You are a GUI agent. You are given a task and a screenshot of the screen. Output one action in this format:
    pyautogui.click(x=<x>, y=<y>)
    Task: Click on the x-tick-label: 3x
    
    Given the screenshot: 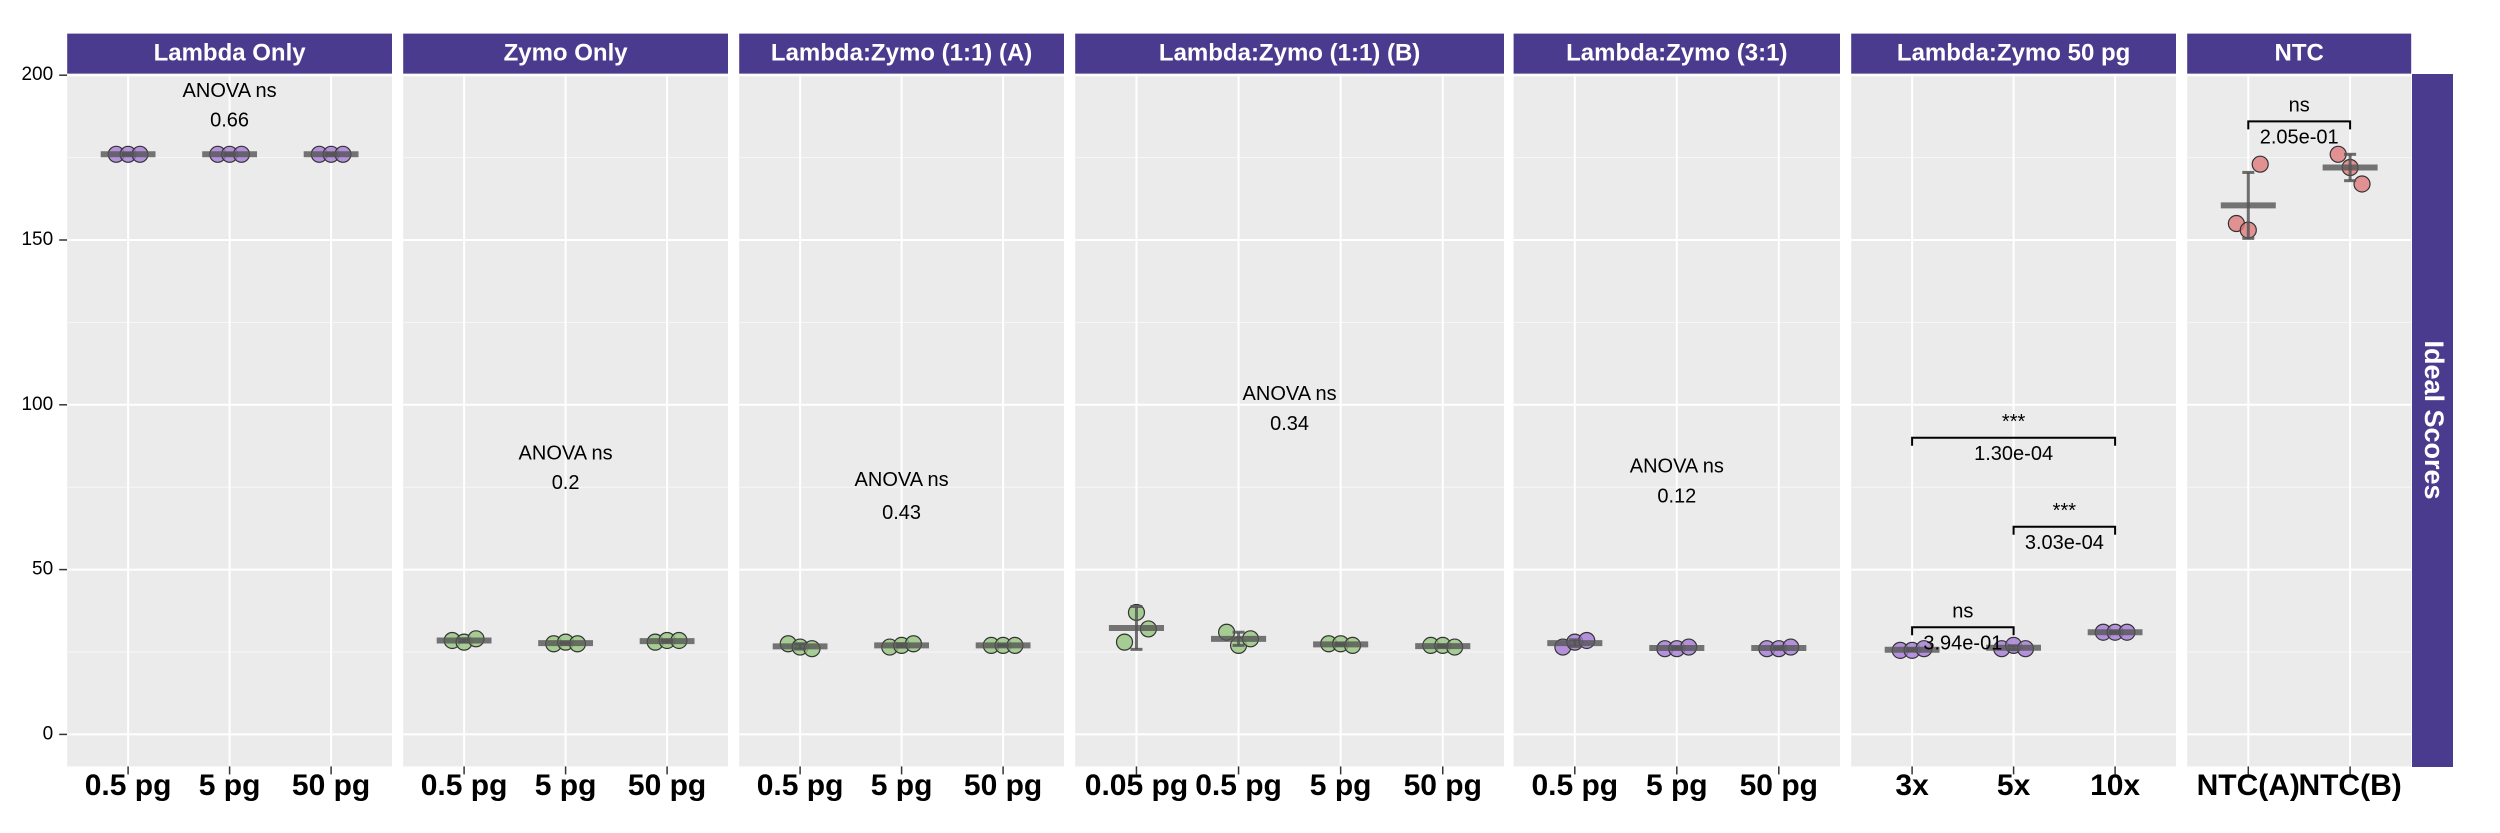 What is the action you would take?
    pyautogui.click(x=1912, y=785)
    